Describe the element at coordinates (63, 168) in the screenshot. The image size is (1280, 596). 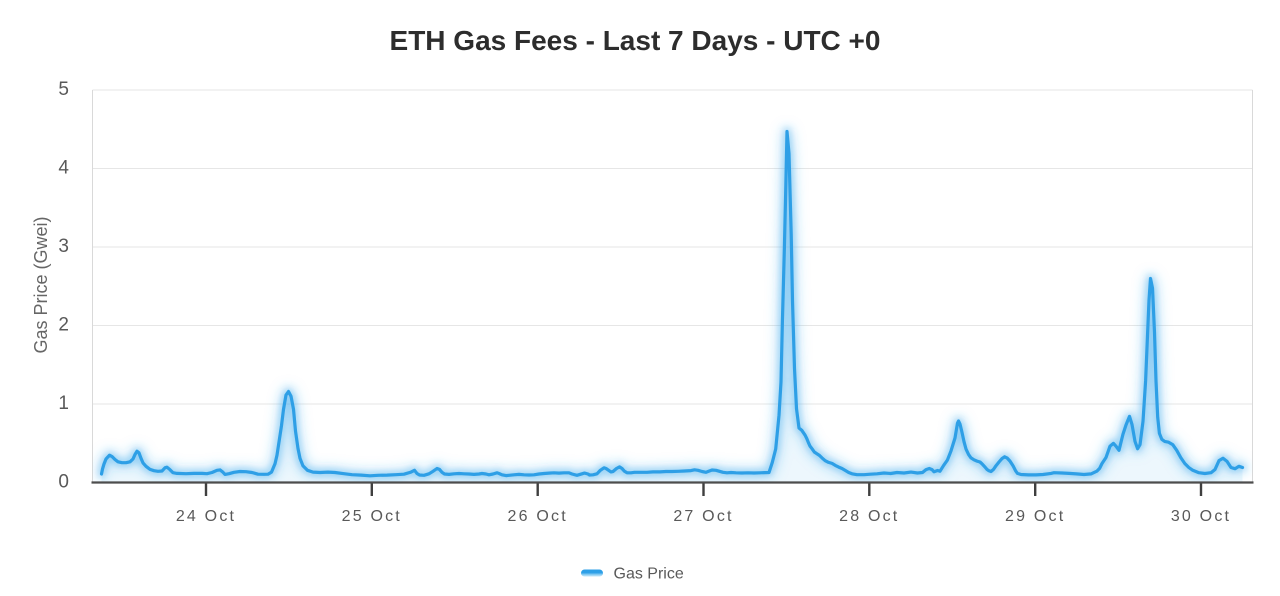
I see `svg-text: 4` at that location.